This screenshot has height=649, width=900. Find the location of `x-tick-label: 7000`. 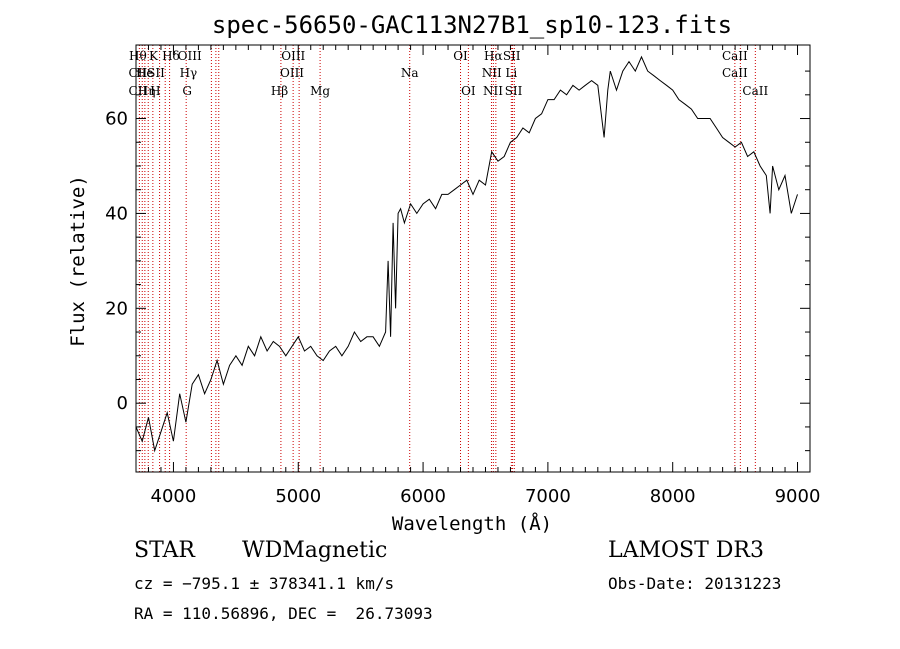

x-tick-label: 7000 is located at coordinates (548, 496).